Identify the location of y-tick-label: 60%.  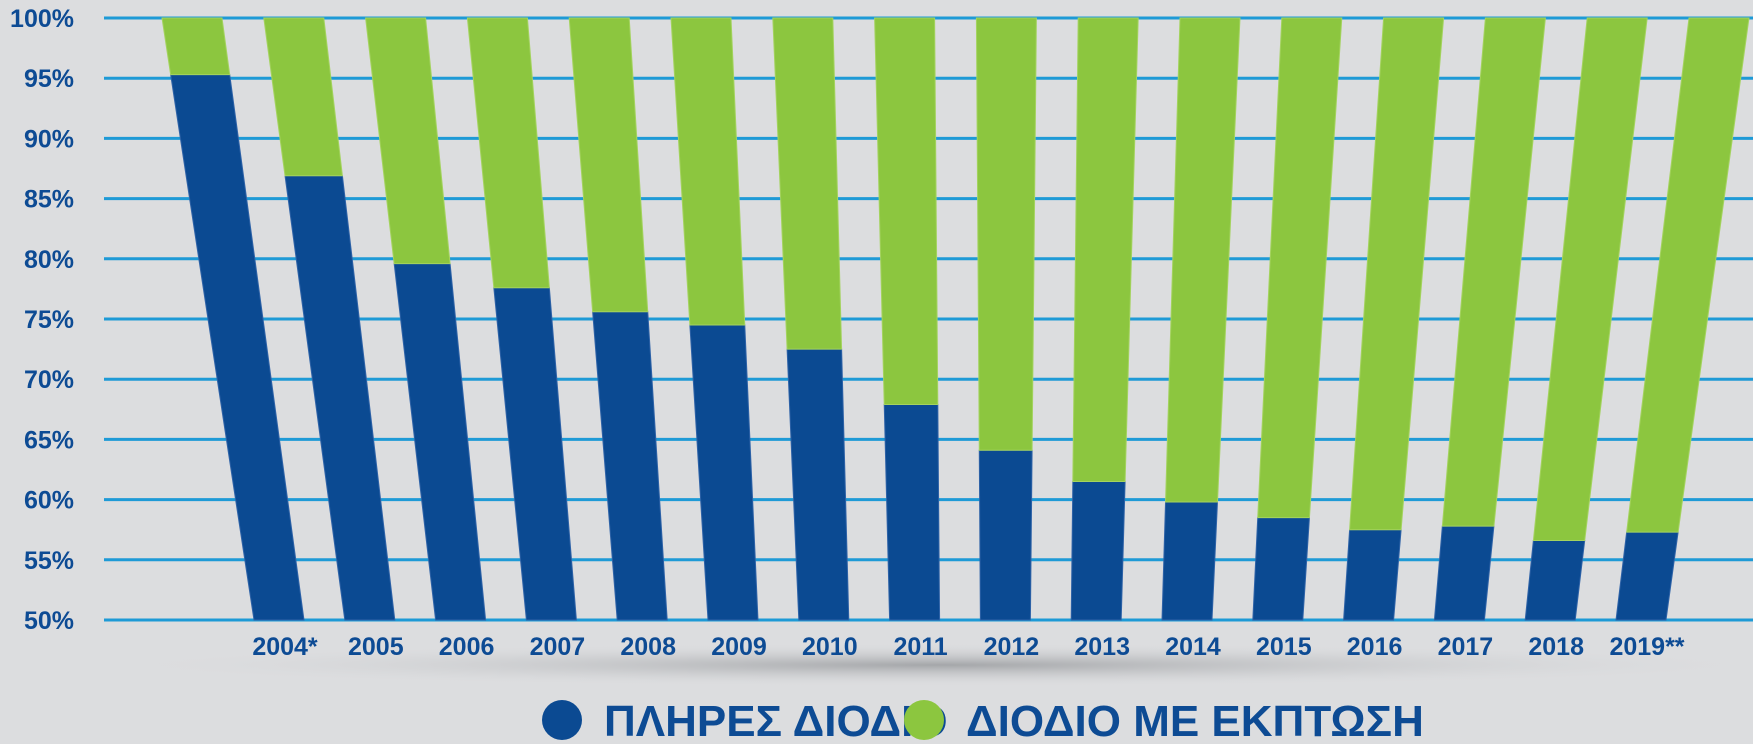
(49, 501).